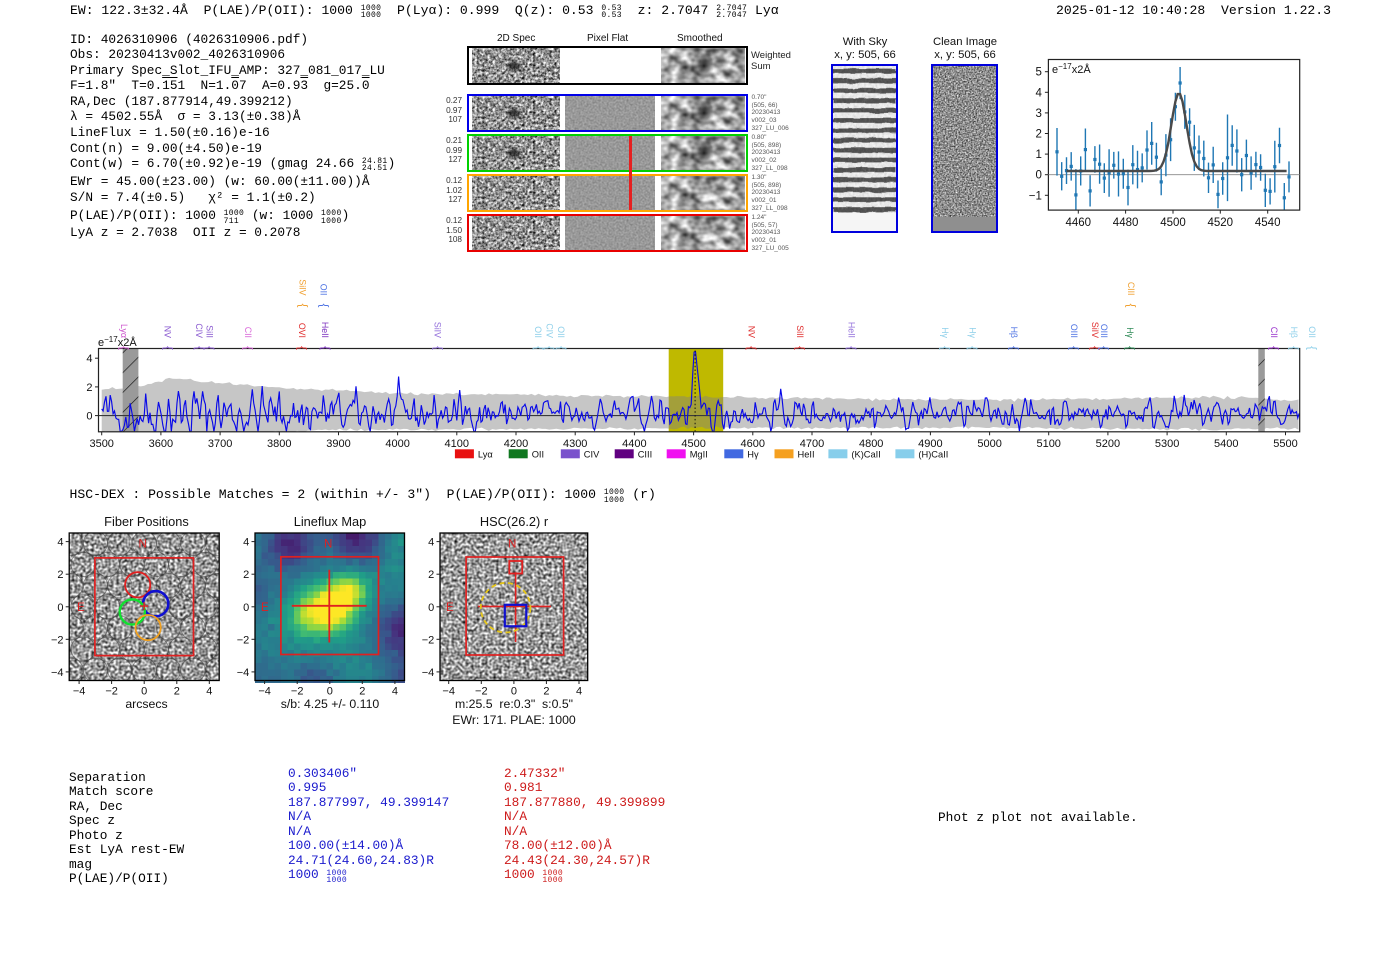 This screenshot has height=953, width=1400. I want to click on svg-text: 4400, so click(634, 444).